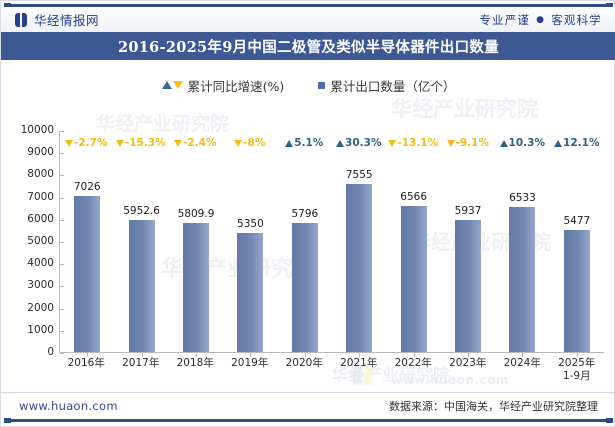  I want to click on y-axis-tick-label: 8000, so click(40, 174).